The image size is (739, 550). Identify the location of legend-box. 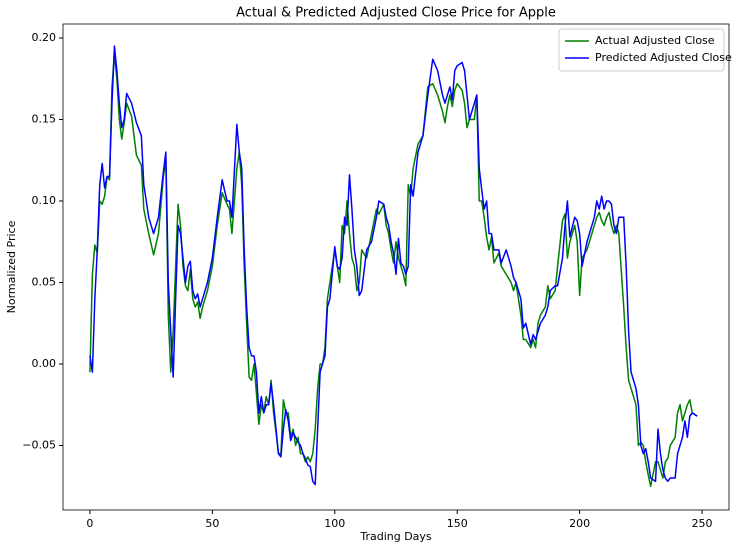
(641, 50).